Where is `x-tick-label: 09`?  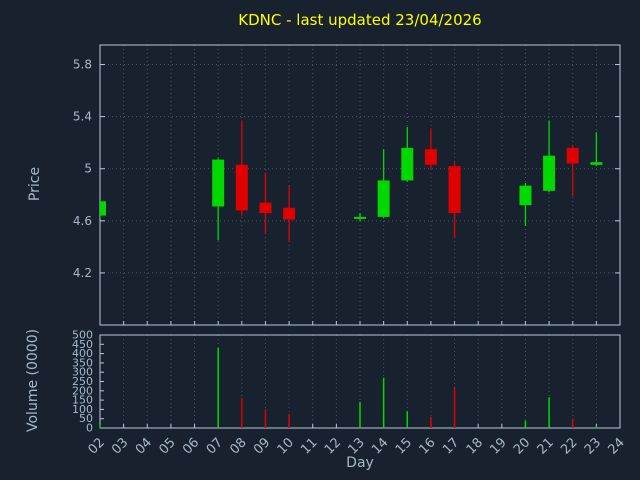
x-tick-label: 09 is located at coordinates (262, 446).